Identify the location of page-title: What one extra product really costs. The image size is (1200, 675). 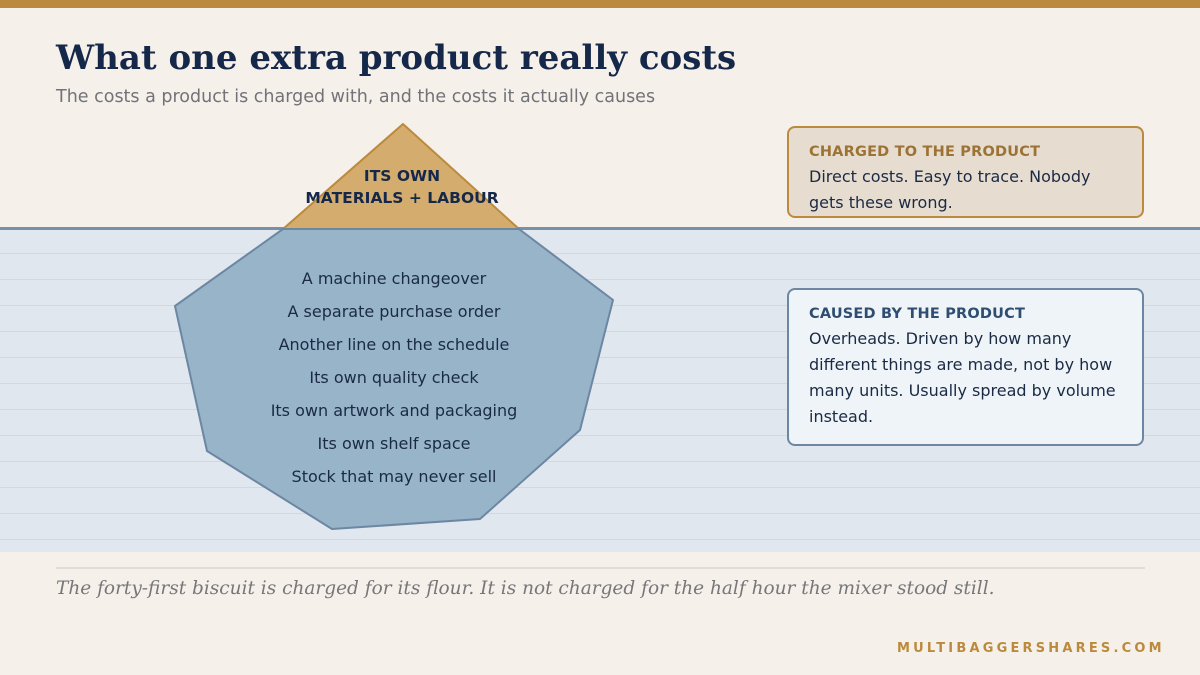
(396, 58).